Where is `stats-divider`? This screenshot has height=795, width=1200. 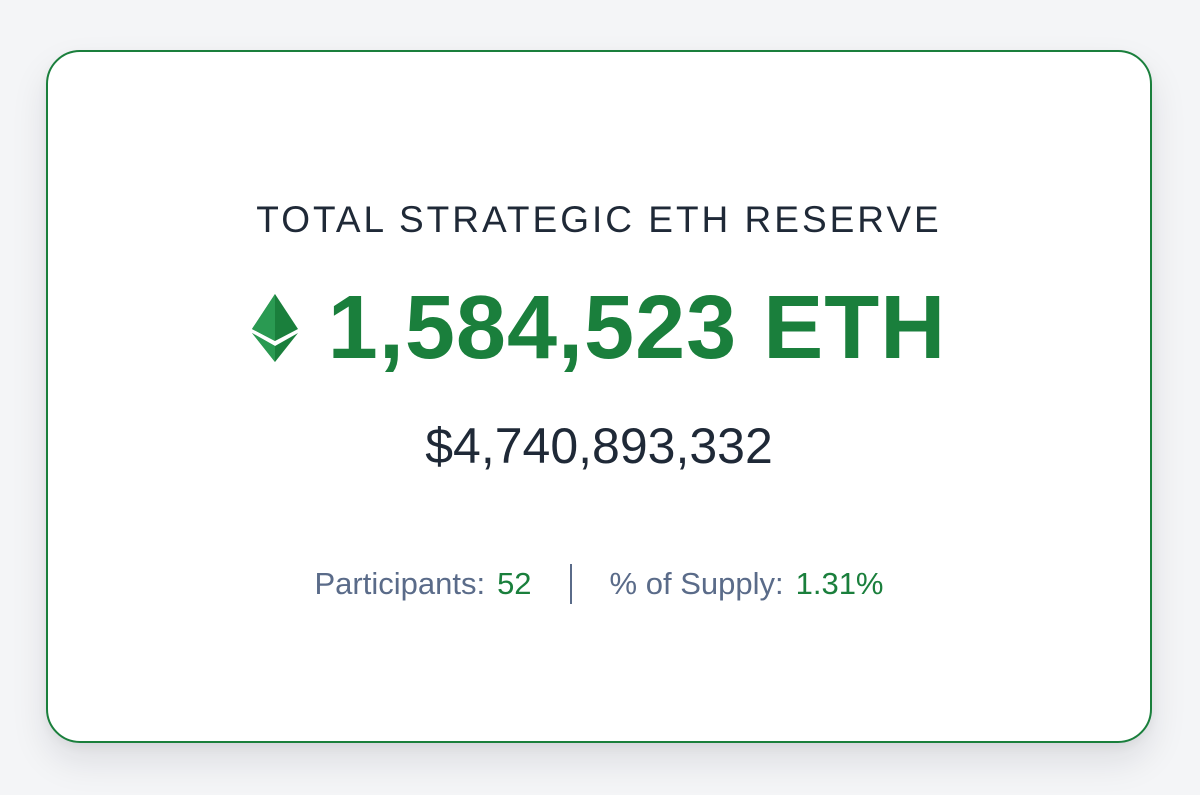 stats-divider is located at coordinates (570, 584).